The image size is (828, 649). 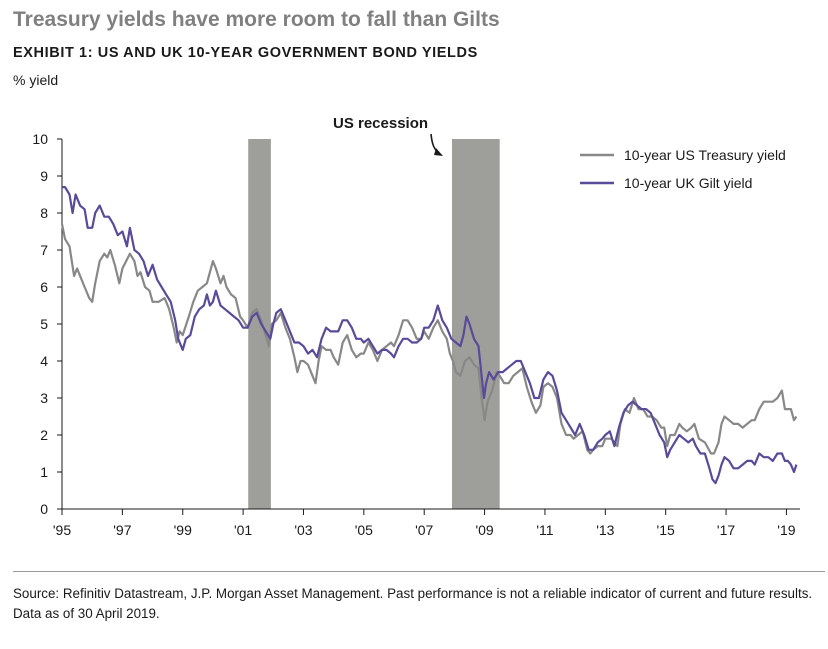 What do you see at coordinates (544, 530) in the screenshot?
I see `x-tick-label: '11` at bounding box center [544, 530].